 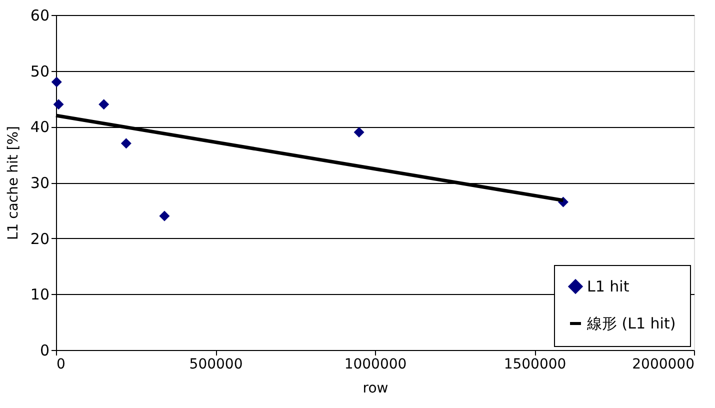 I want to click on y-tick-label: 40, so click(x=40, y=127).